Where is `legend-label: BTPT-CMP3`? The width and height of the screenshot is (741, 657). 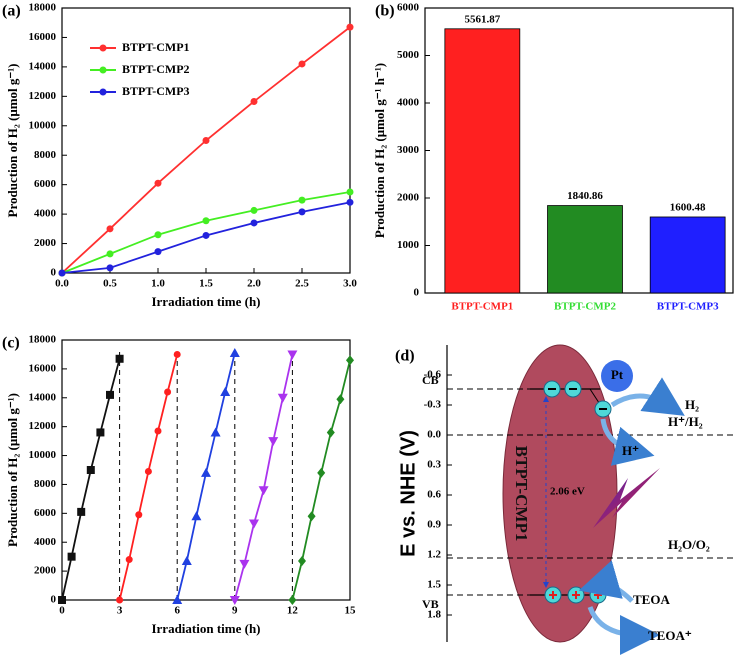 legend-label: BTPT-CMP3 is located at coordinates (156, 91).